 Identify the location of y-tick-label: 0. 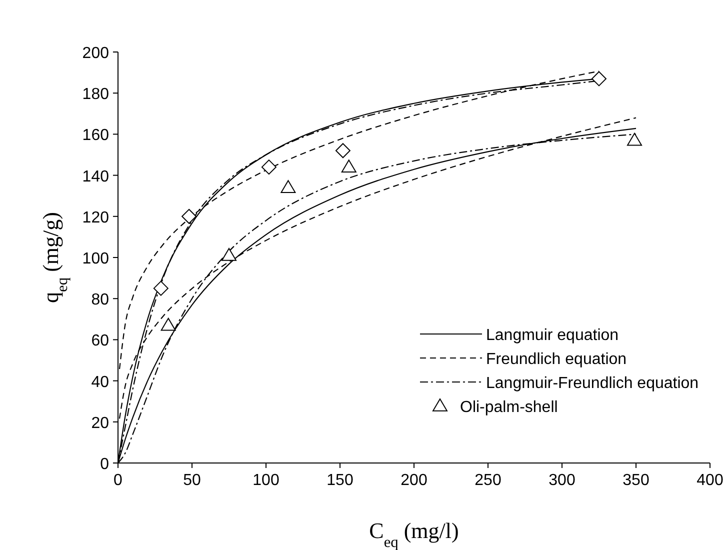
(105, 464).